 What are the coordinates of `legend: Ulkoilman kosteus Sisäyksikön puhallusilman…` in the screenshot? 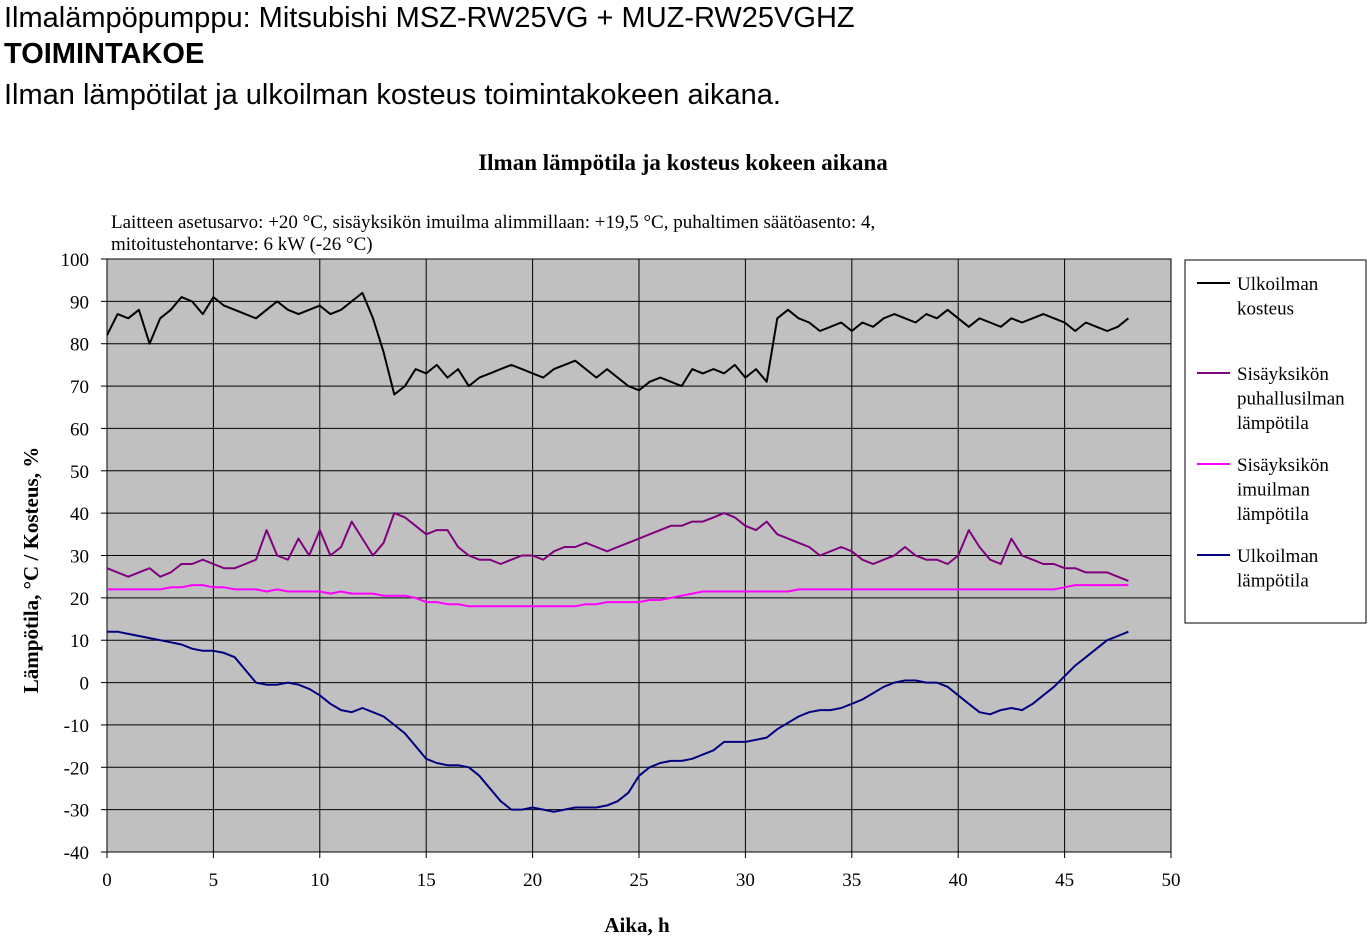 It's located at (1275, 441).